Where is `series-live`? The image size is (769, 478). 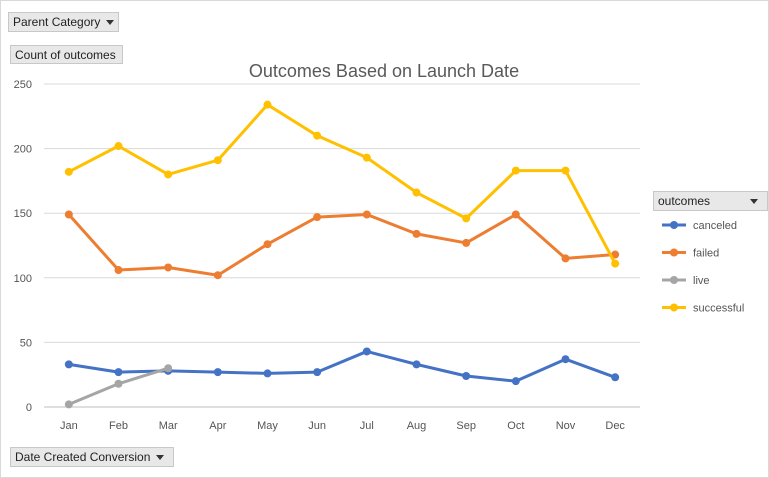
series-live is located at coordinates (118, 386).